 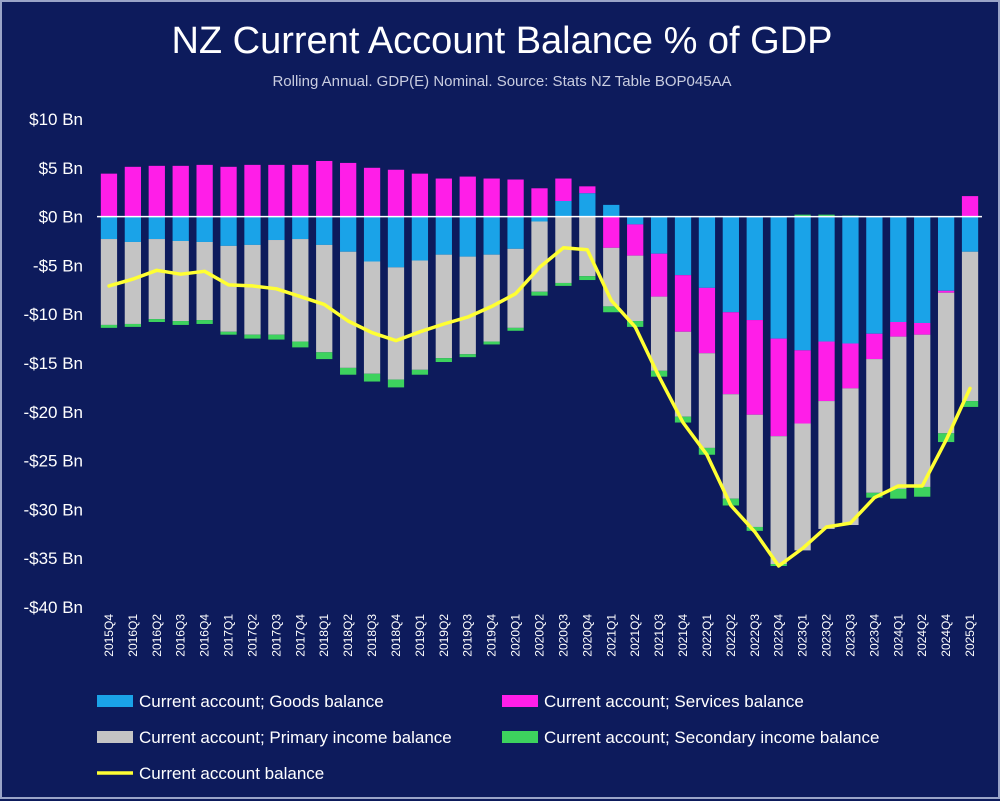 What do you see at coordinates (874, 635) in the screenshot?
I see `x-tick-label: 2023Q4` at bounding box center [874, 635].